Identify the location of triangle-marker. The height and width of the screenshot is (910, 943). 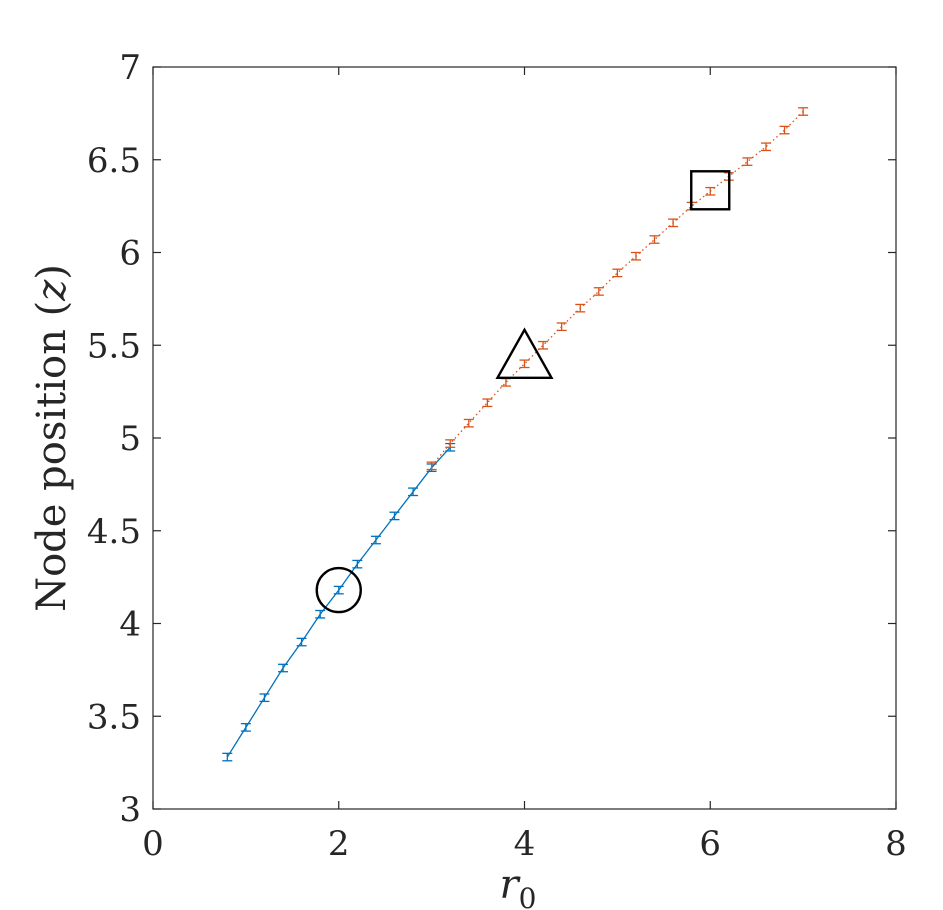
(524, 353).